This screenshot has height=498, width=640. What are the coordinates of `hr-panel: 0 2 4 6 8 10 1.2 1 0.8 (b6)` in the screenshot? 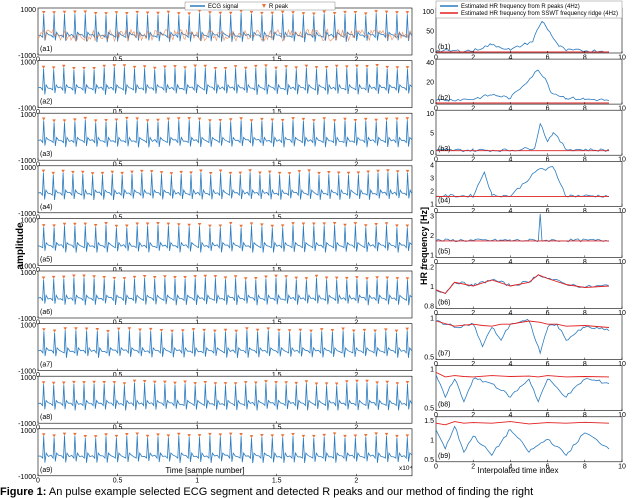 It's located at (525, 290).